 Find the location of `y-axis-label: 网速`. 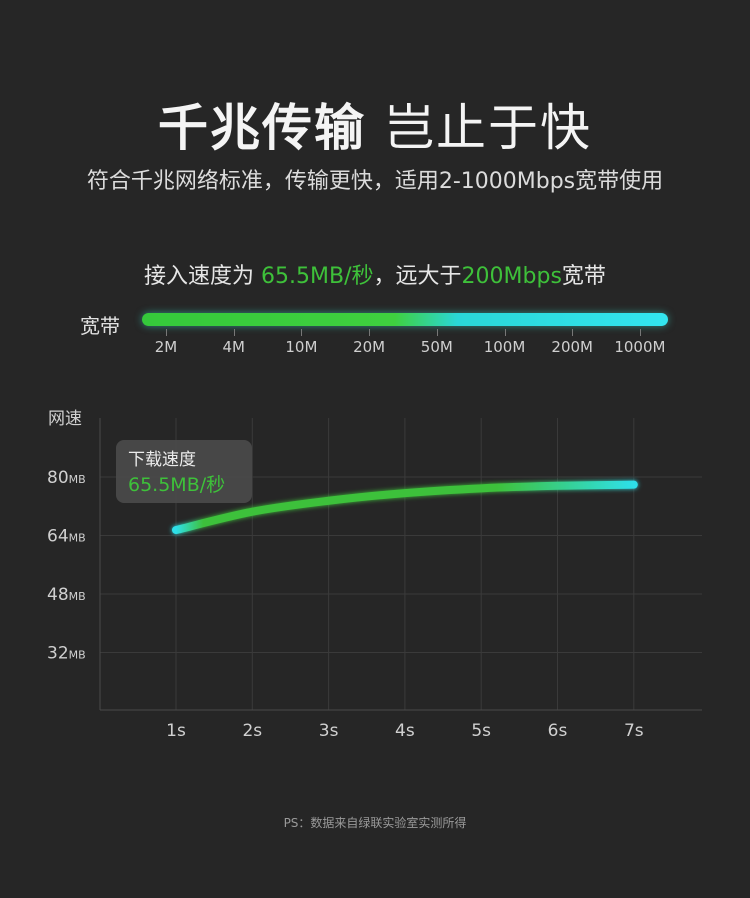

y-axis-label: 网速 is located at coordinates (65, 419).